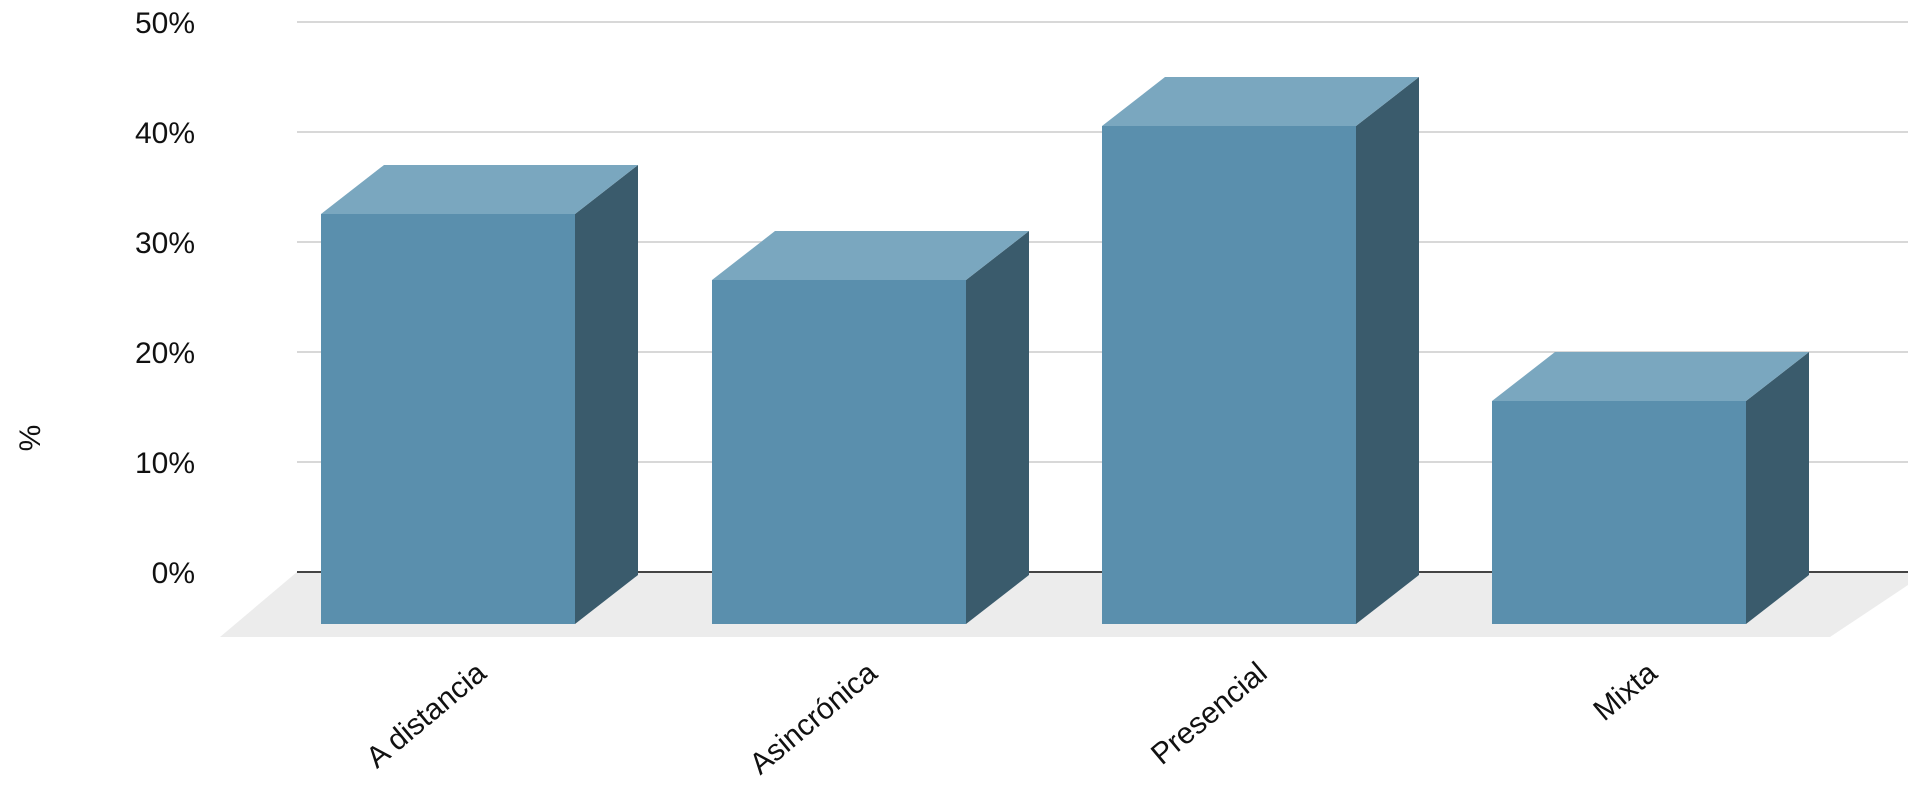 The image size is (1908, 789). What do you see at coordinates (173, 573) in the screenshot?
I see `y-tick-label: 0%` at bounding box center [173, 573].